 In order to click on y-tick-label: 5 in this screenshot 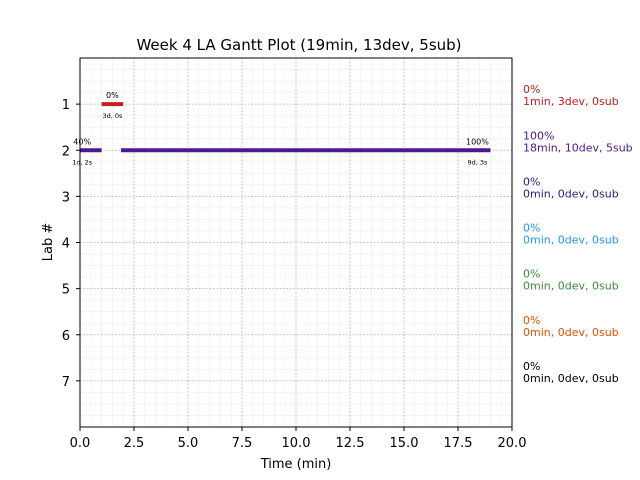, I will do `click(66, 290)`.